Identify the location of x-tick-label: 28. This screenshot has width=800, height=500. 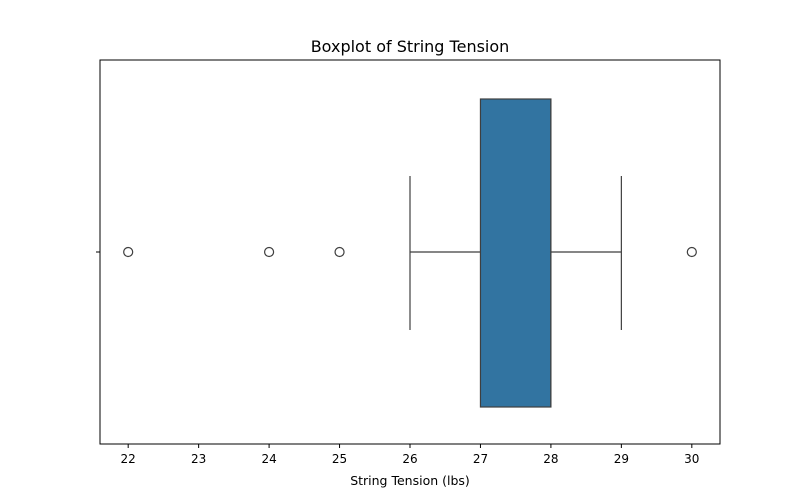
(550, 459).